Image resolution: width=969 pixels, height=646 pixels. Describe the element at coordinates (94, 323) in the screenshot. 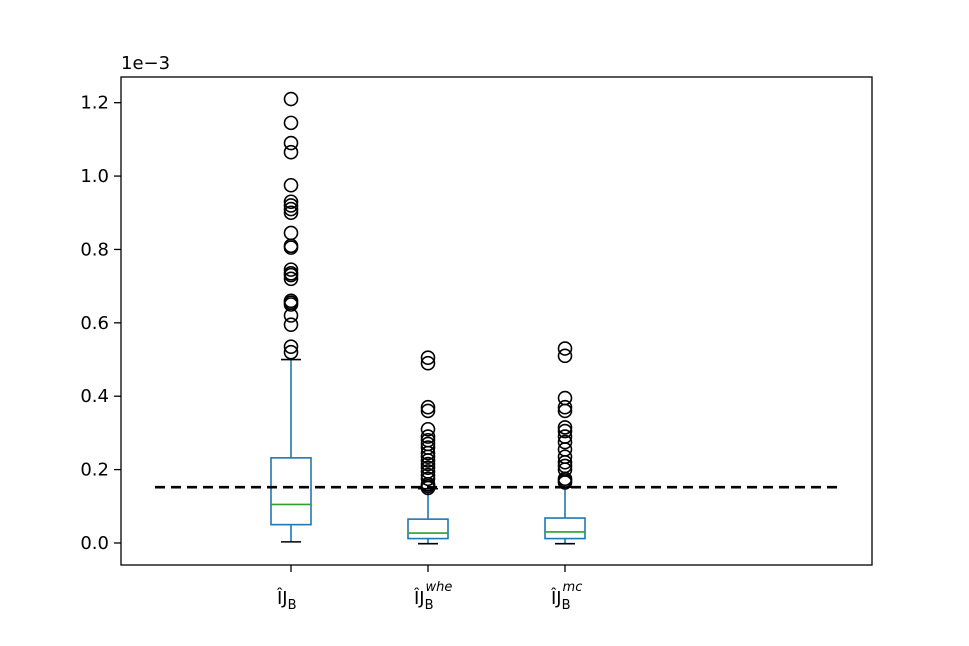

I see `y-tick-label: 0.6` at that location.